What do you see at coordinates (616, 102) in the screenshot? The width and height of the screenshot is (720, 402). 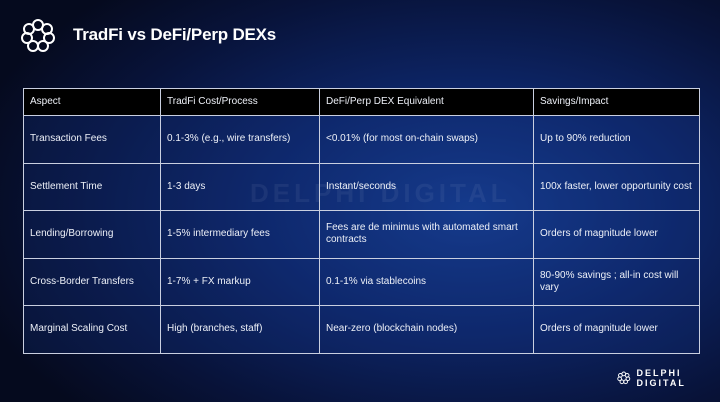 I see `column-header: Savings/Impact` at bounding box center [616, 102].